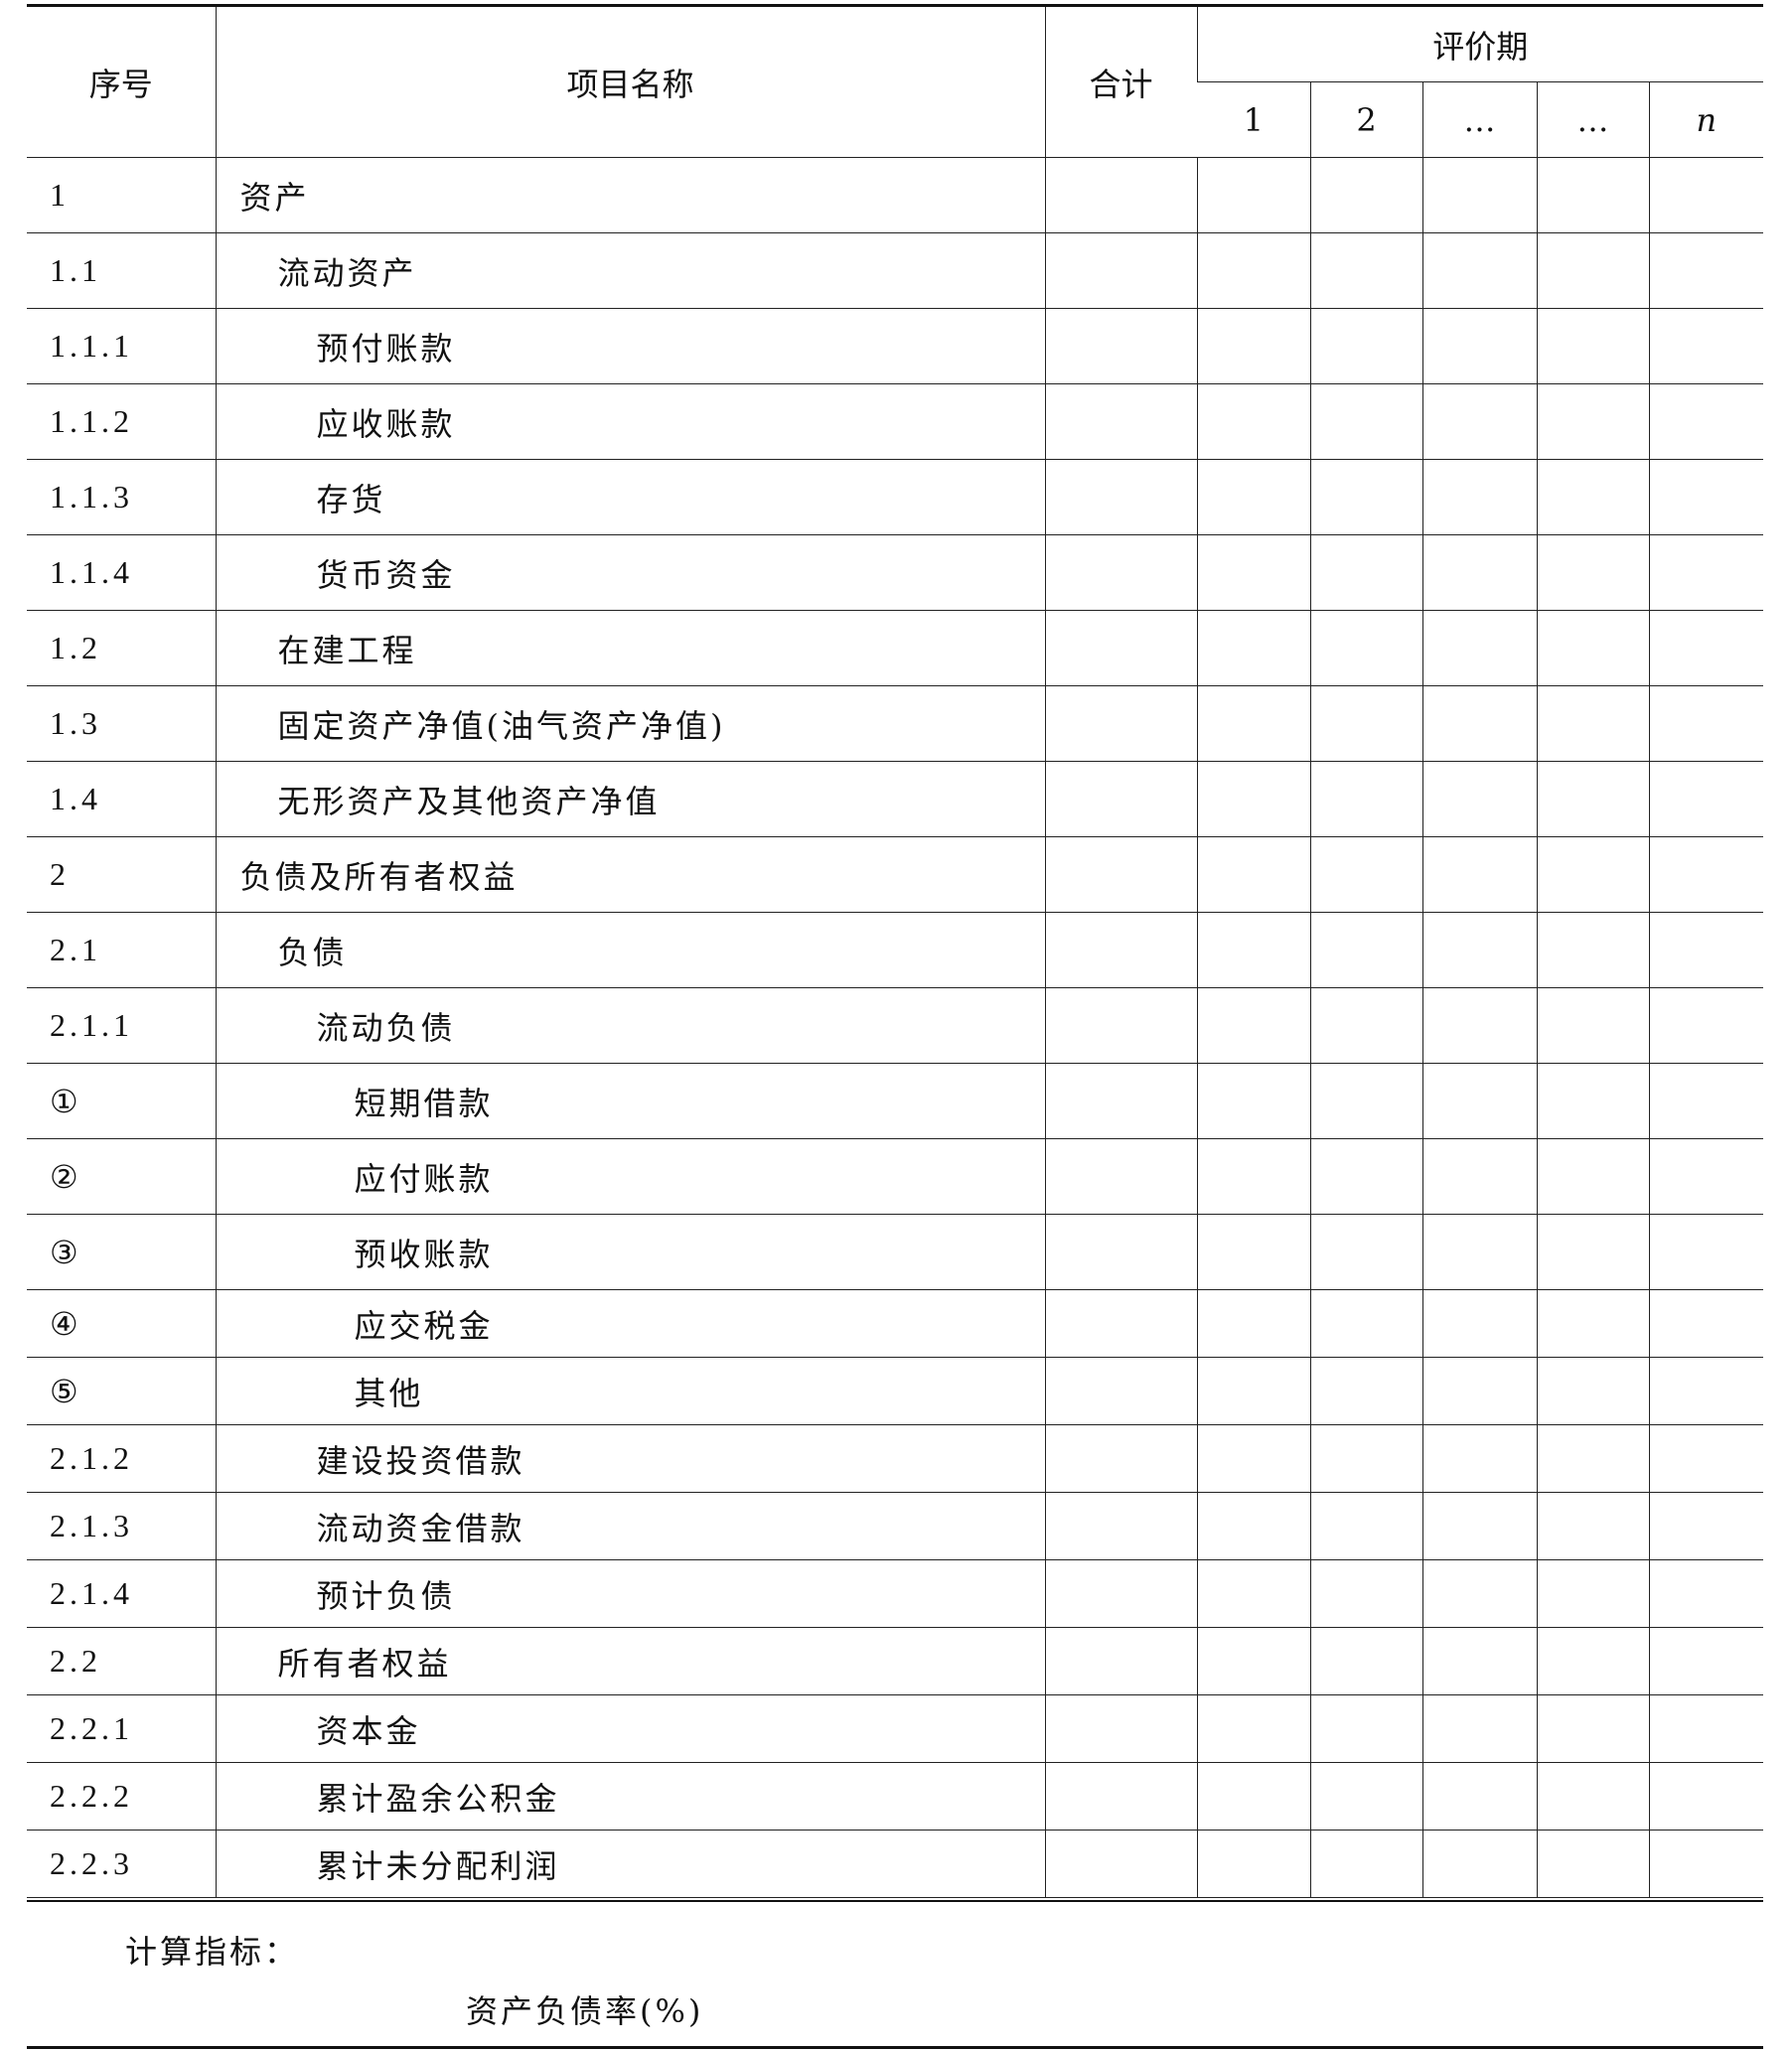 The image size is (1792, 2051). I want to click on row-number: 2, so click(121, 875).